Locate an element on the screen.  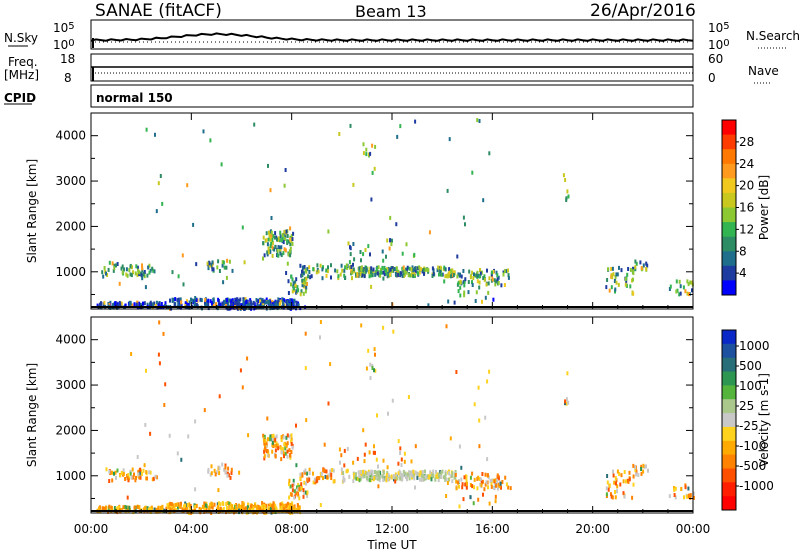
power-ytick-label: 4000 is located at coordinates (70, 136).